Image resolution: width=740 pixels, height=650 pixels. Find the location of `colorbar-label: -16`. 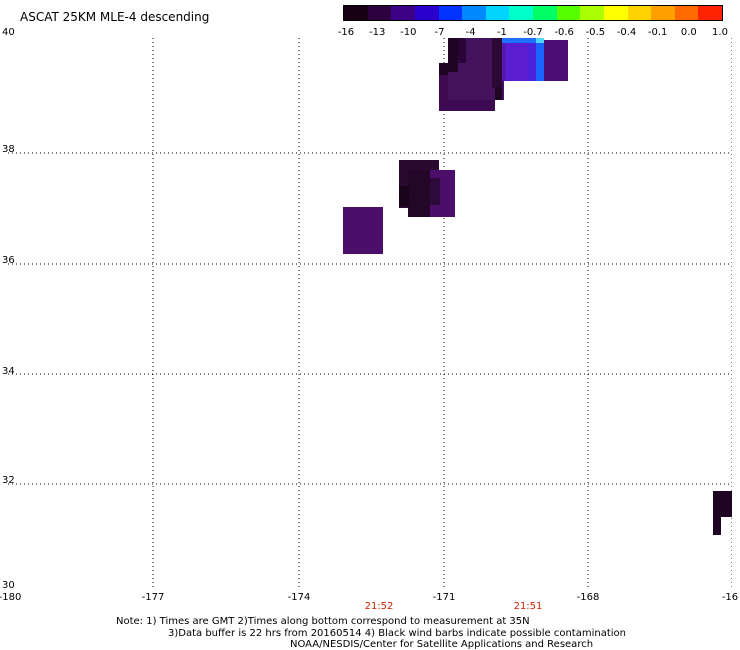

colorbar-label: -16 is located at coordinates (346, 32).